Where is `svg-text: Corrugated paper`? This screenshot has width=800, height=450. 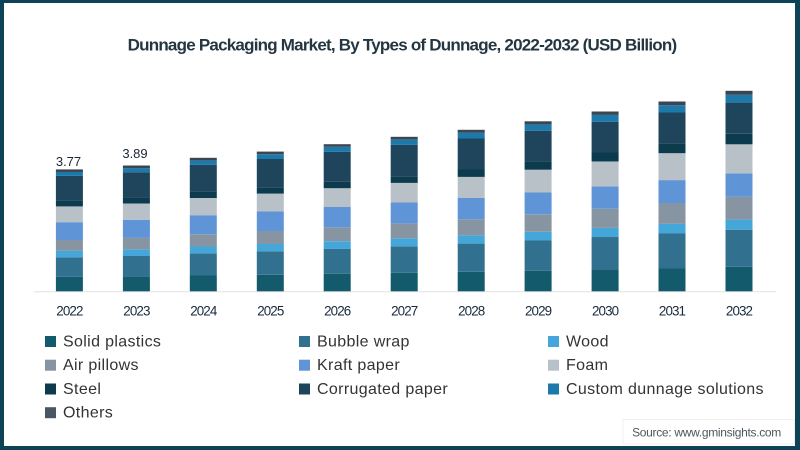 svg-text: Corrugated paper is located at coordinates (382, 389).